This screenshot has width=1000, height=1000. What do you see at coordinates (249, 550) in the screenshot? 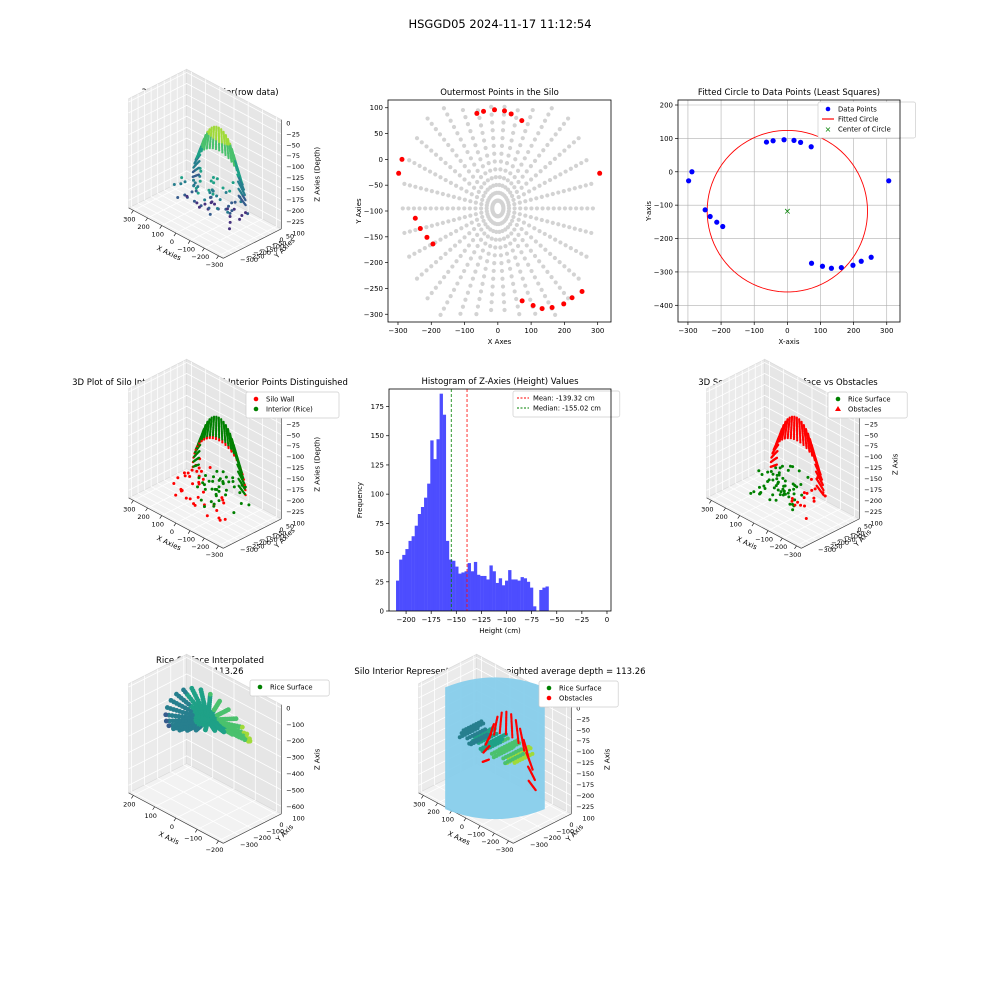
I see `y-tick-label: −300` at bounding box center [249, 550].